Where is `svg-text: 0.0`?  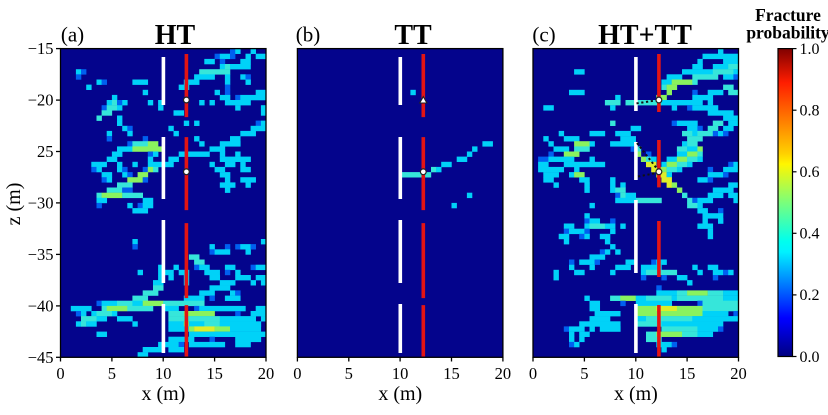
svg-text: 0.0 is located at coordinates (810, 357).